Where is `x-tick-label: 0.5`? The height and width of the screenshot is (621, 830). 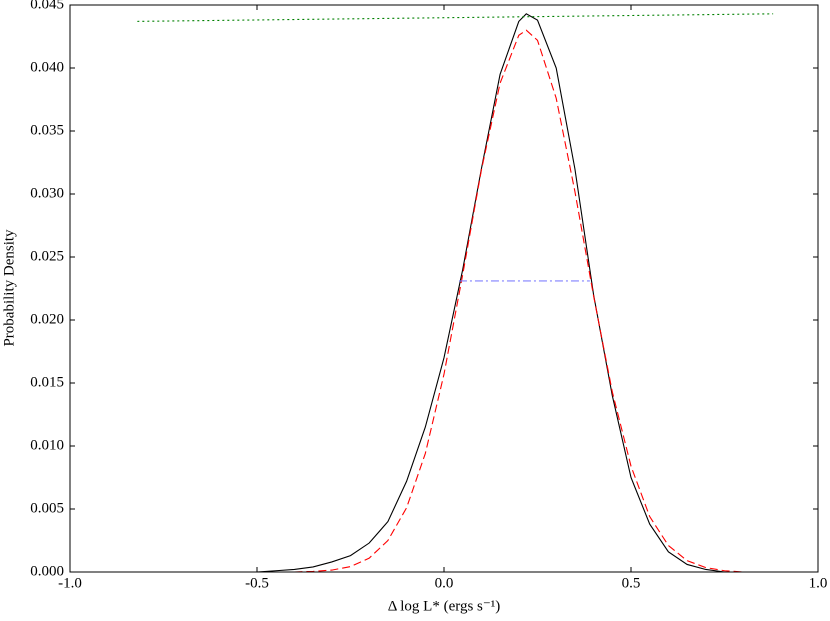
x-tick-label: 0.5 is located at coordinates (631, 583).